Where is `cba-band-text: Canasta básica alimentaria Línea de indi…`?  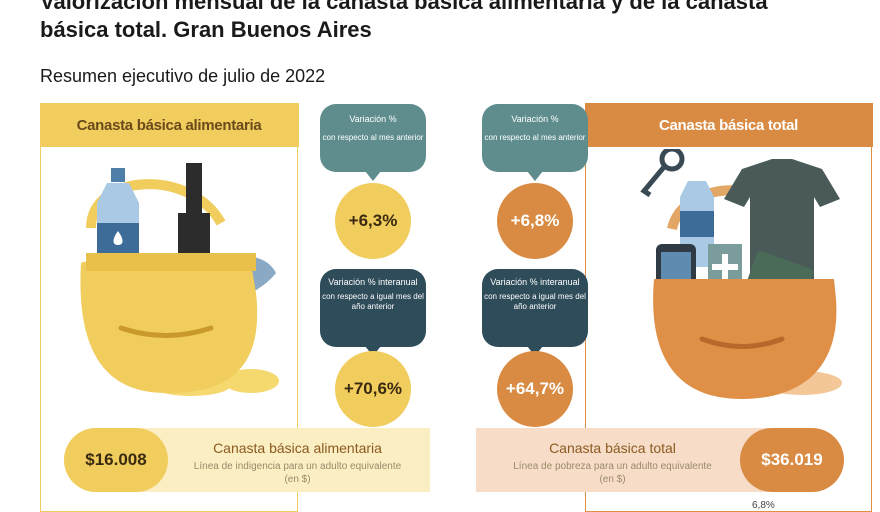
cba-band-text: Canasta básica alimentaria Línea de indi… is located at coordinates (297, 463).